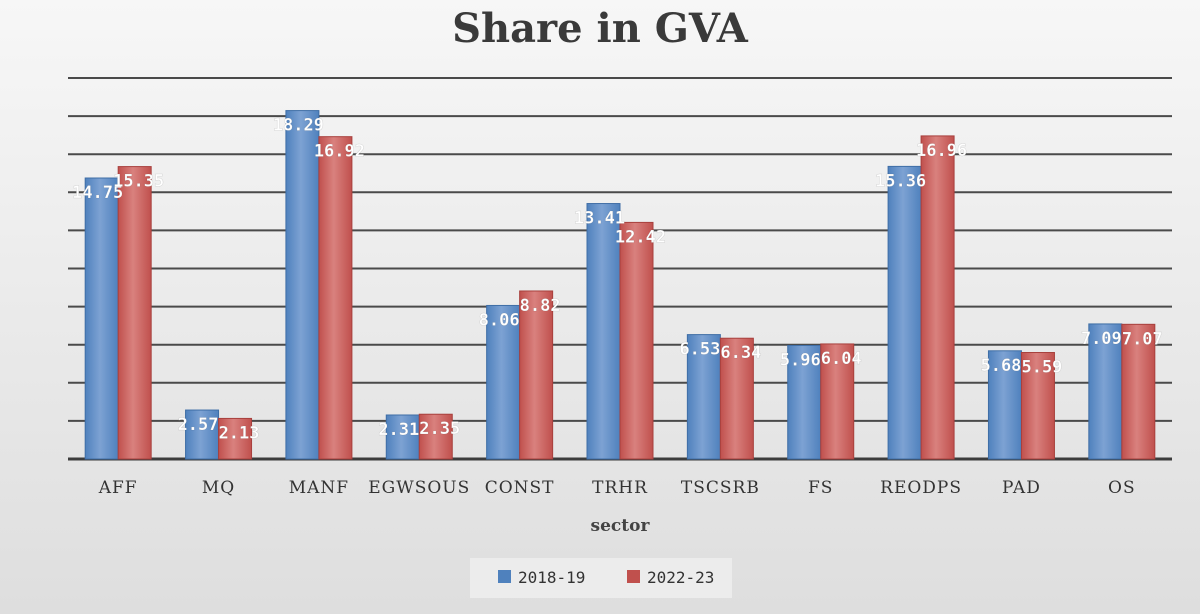 Image resolution: width=1200 pixels, height=614 pixels. I want to click on bar-2018-19-REODPS, so click(904, 312).